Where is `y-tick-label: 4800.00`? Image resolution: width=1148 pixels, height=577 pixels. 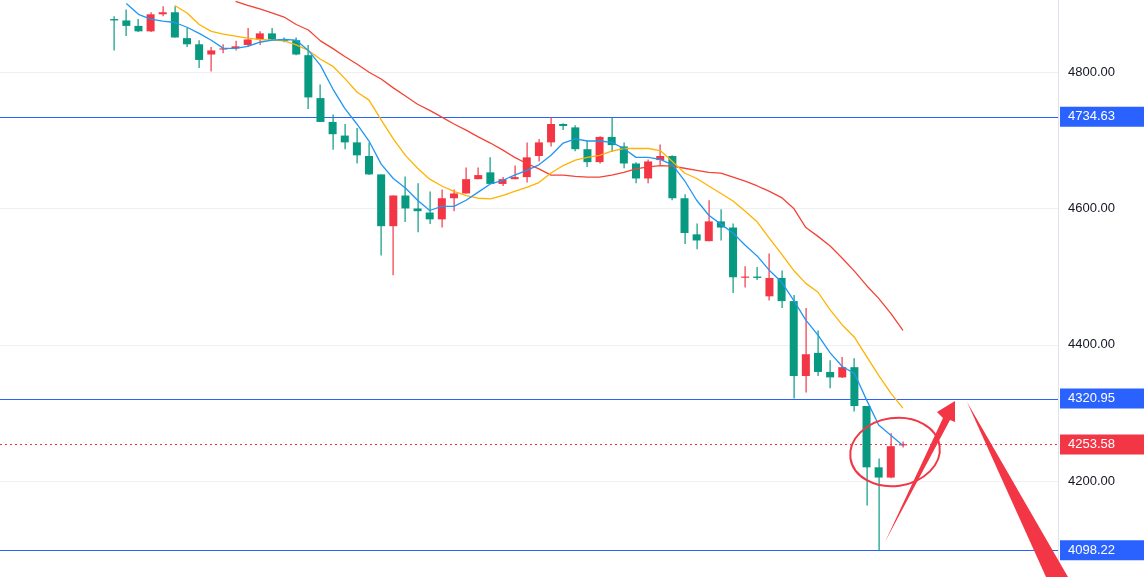 y-tick-label: 4800.00 is located at coordinates (1091, 71).